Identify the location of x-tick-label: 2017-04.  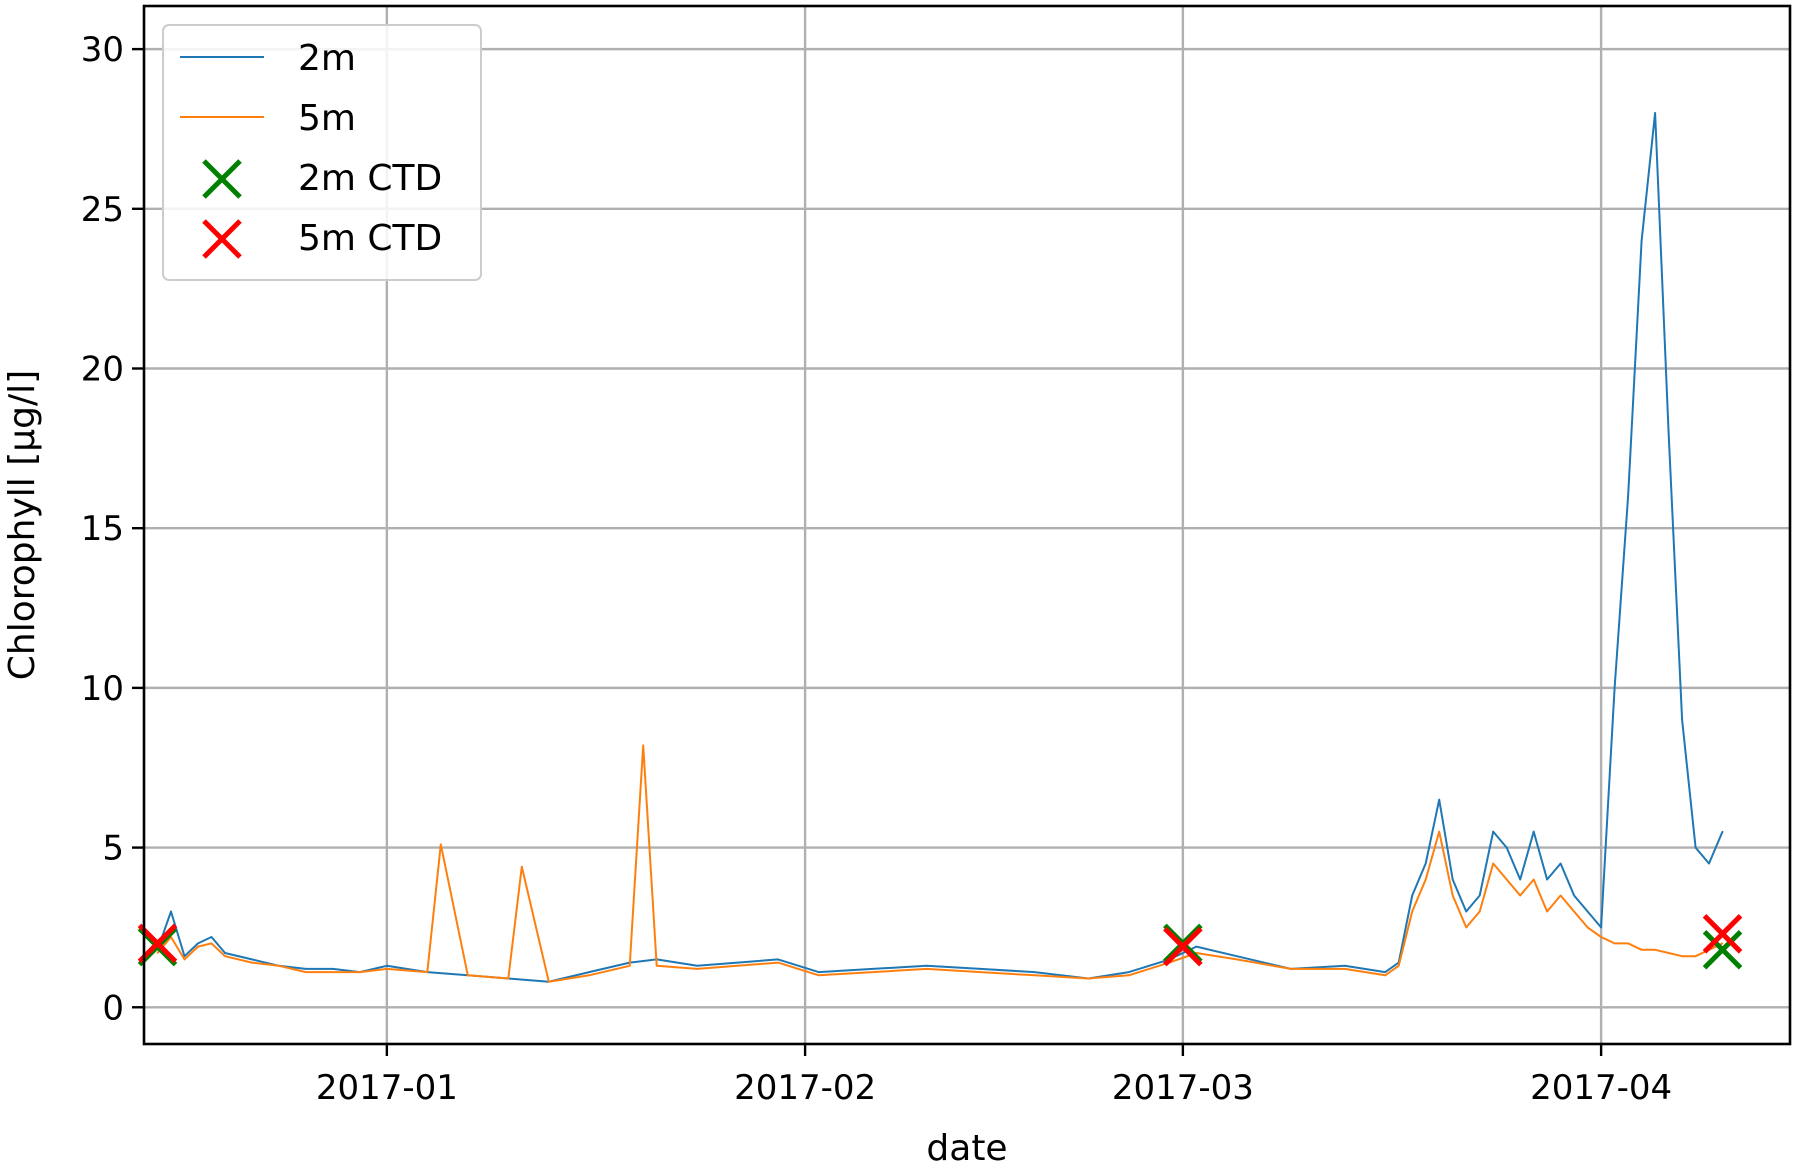
(1601, 1088).